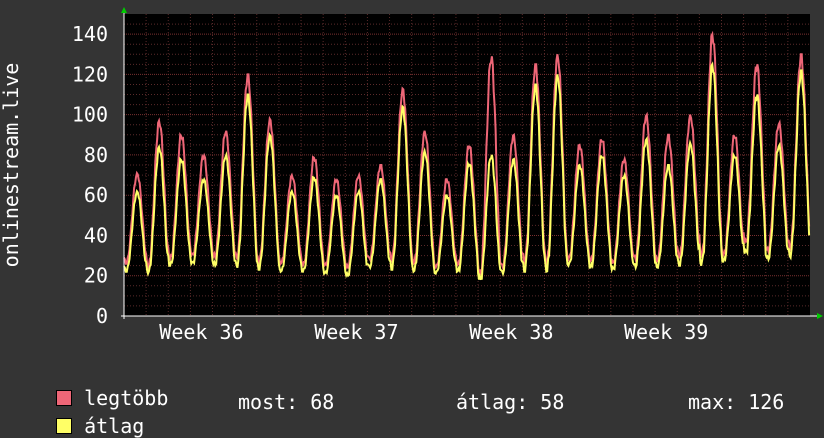  What do you see at coordinates (286, 402) in the screenshot?
I see `stat-most: most: 68` at bounding box center [286, 402].